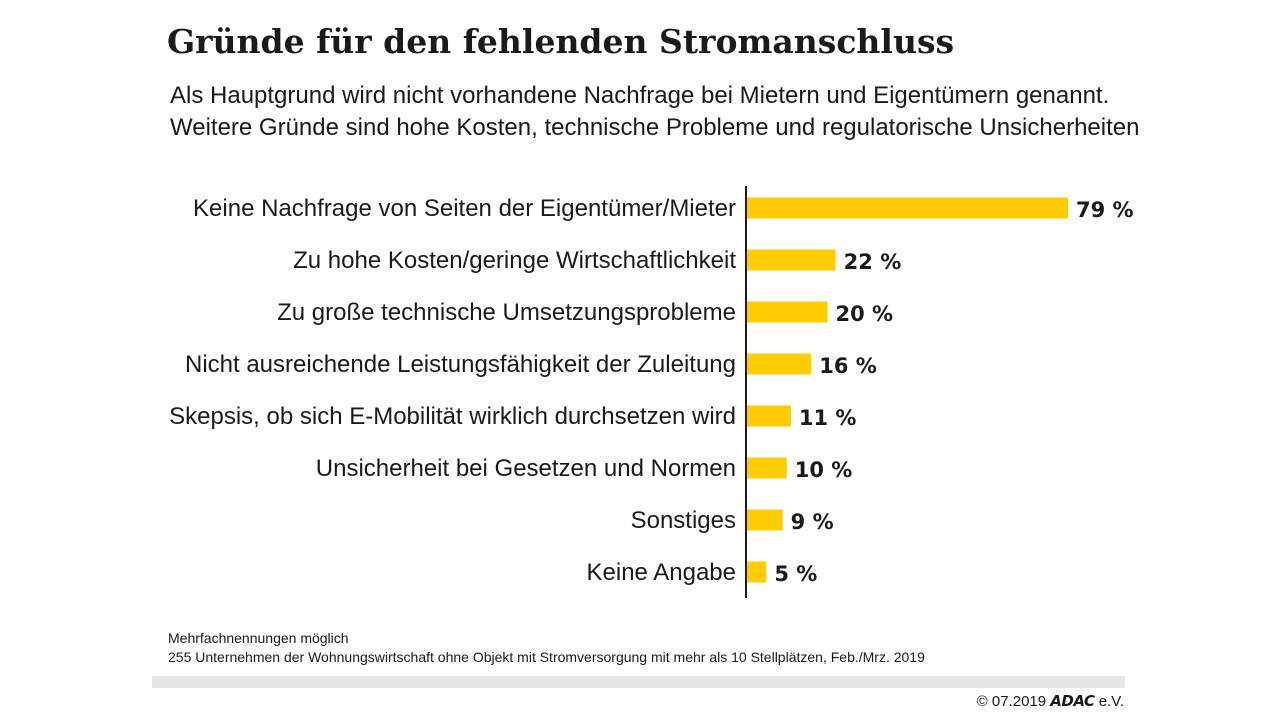  I want to click on value-label-1: 79 %, so click(1105, 210).